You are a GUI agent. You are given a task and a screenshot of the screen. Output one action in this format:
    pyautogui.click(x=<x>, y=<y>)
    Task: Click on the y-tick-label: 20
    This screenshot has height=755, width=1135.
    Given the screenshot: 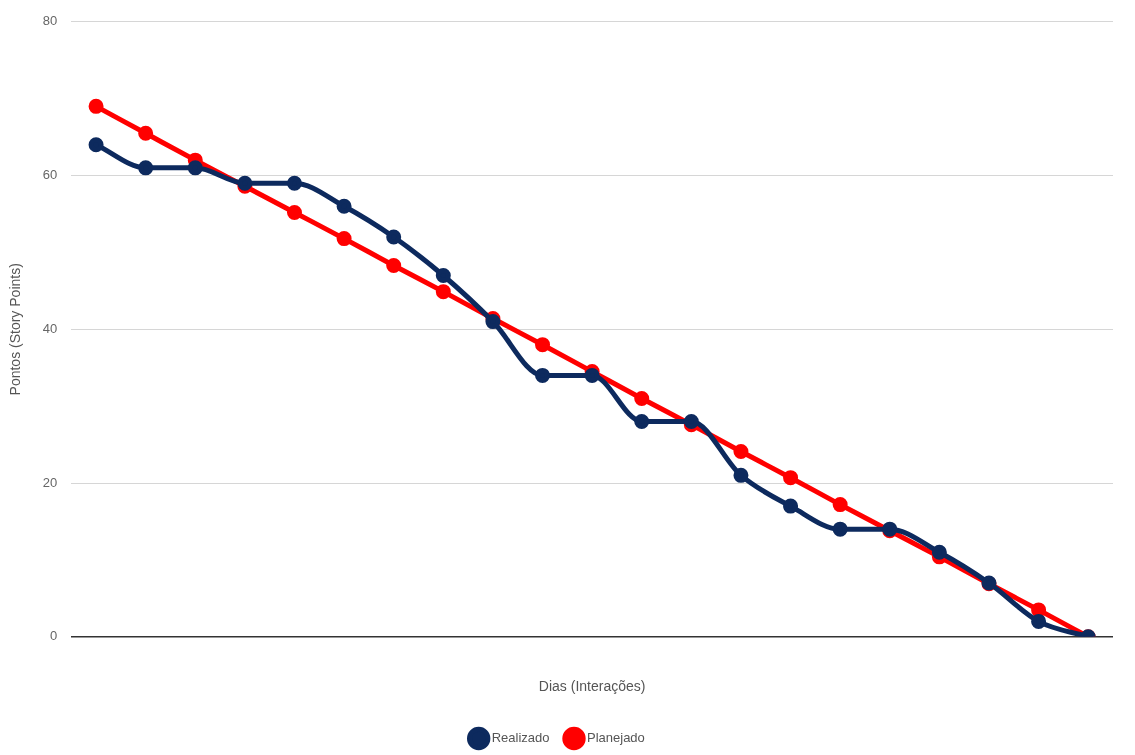 What is the action you would take?
    pyautogui.click(x=50, y=482)
    